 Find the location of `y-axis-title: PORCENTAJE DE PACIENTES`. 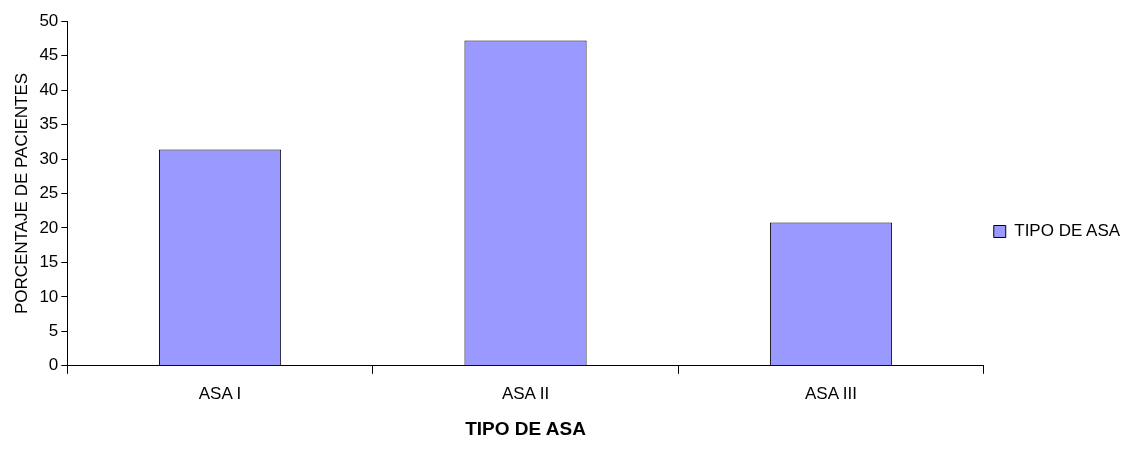

y-axis-title: PORCENTAJE DE PACIENTES is located at coordinates (21, 193).